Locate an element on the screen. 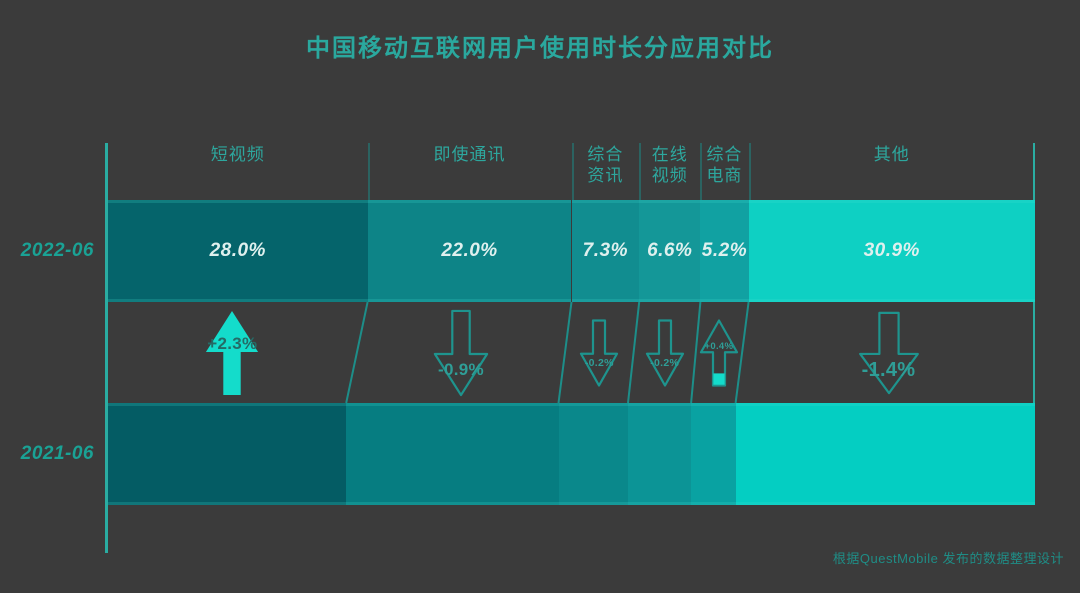  delta-indicator-1: +2.3% is located at coordinates (232, 353).